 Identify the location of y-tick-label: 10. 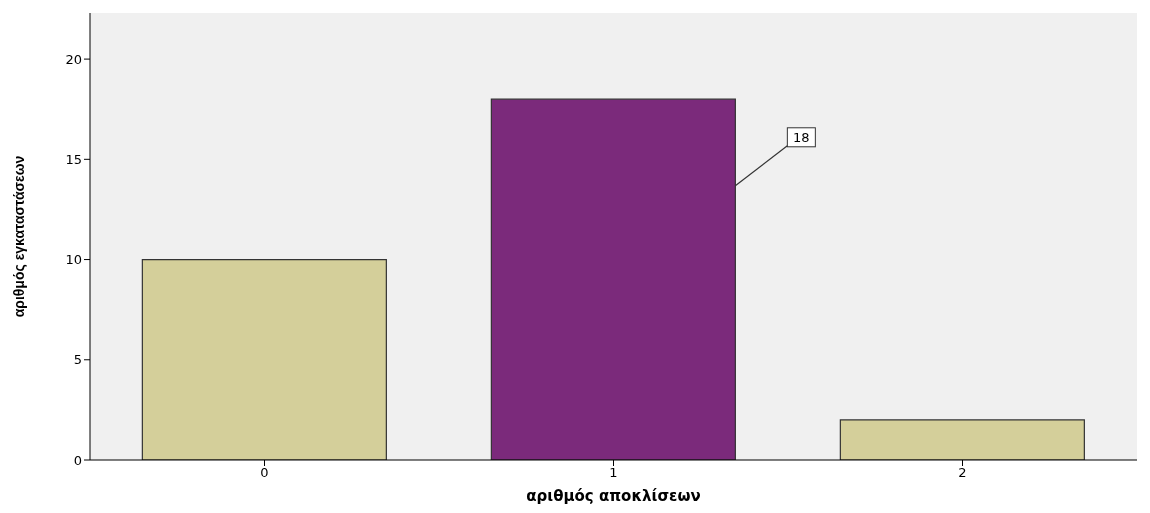
(73, 260).